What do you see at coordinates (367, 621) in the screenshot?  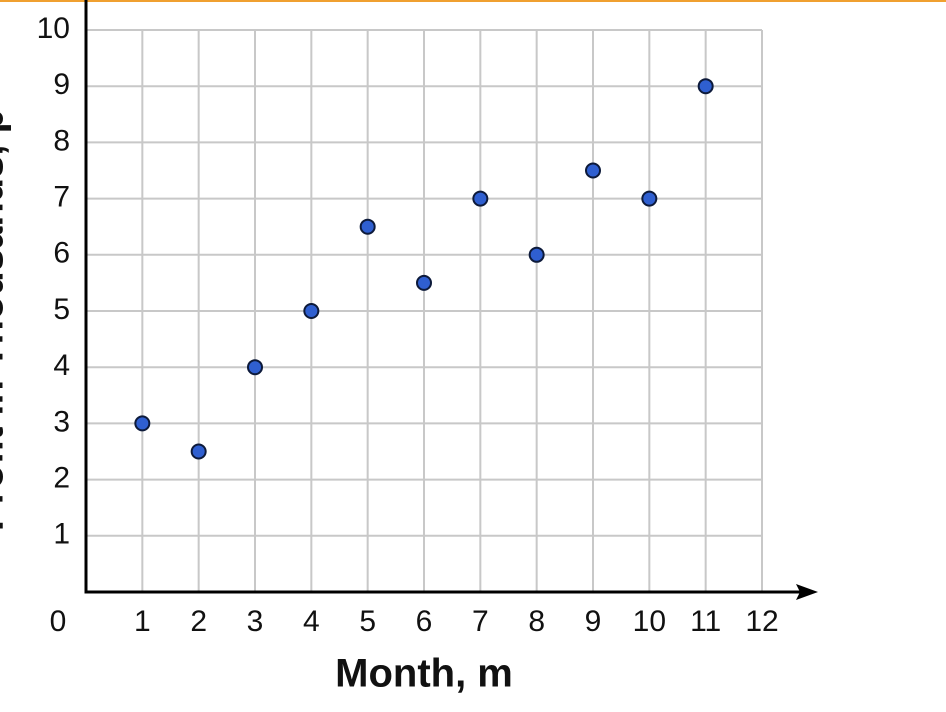 I see `x-tick-label: 5` at bounding box center [367, 621].